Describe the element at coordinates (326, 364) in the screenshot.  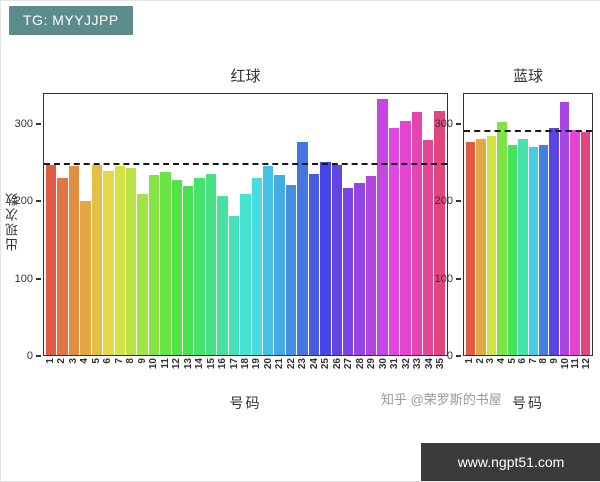
I see `x-tick-label: 25` at that location.